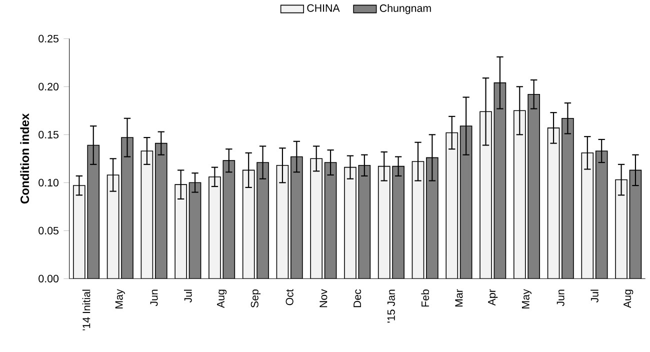  I want to click on x-tick-label: '14 Initial, so click(86, 310).